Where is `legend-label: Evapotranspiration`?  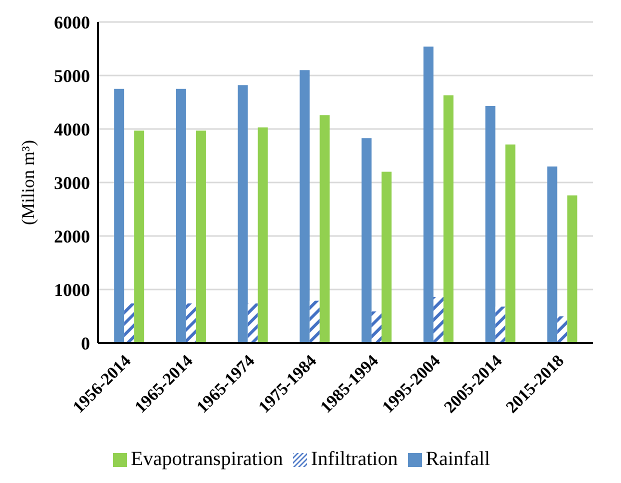
legend-label: Evapotranspiration is located at coordinates (207, 459).